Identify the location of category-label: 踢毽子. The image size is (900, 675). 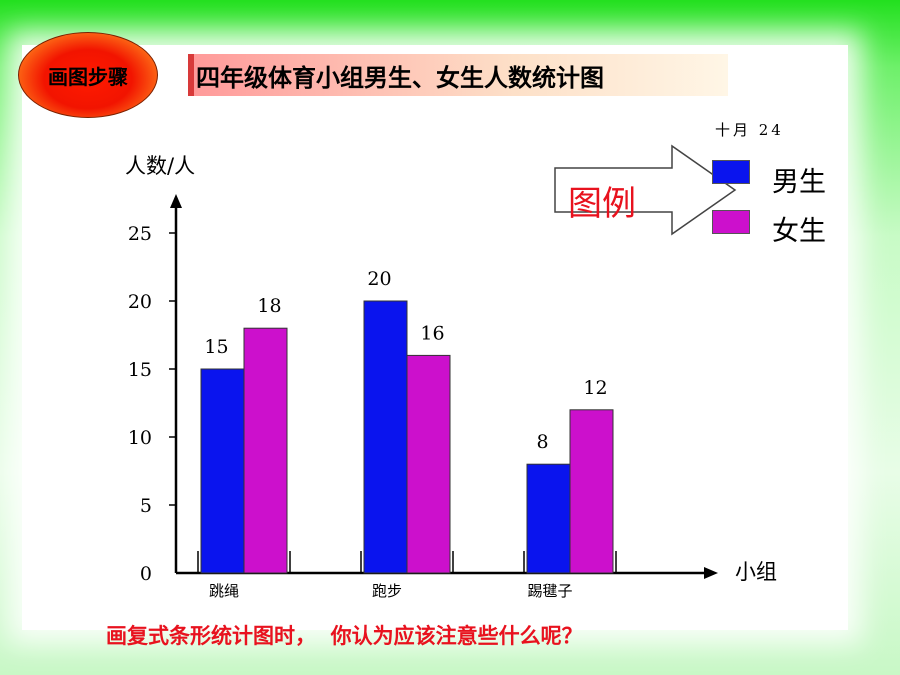
(549, 591).